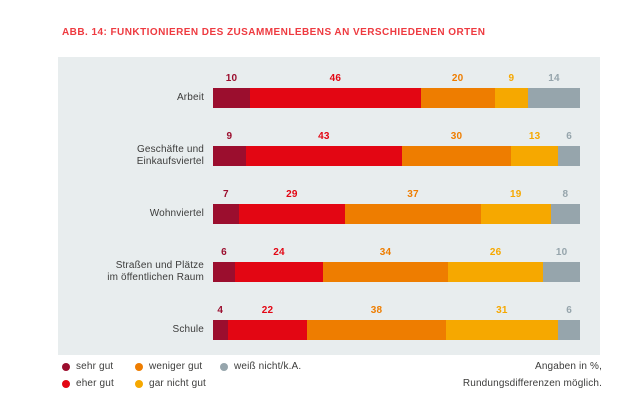  What do you see at coordinates (457, 78) in the screenshot?
I see `bar-value-label: 20` at bounding box center [457, 78].